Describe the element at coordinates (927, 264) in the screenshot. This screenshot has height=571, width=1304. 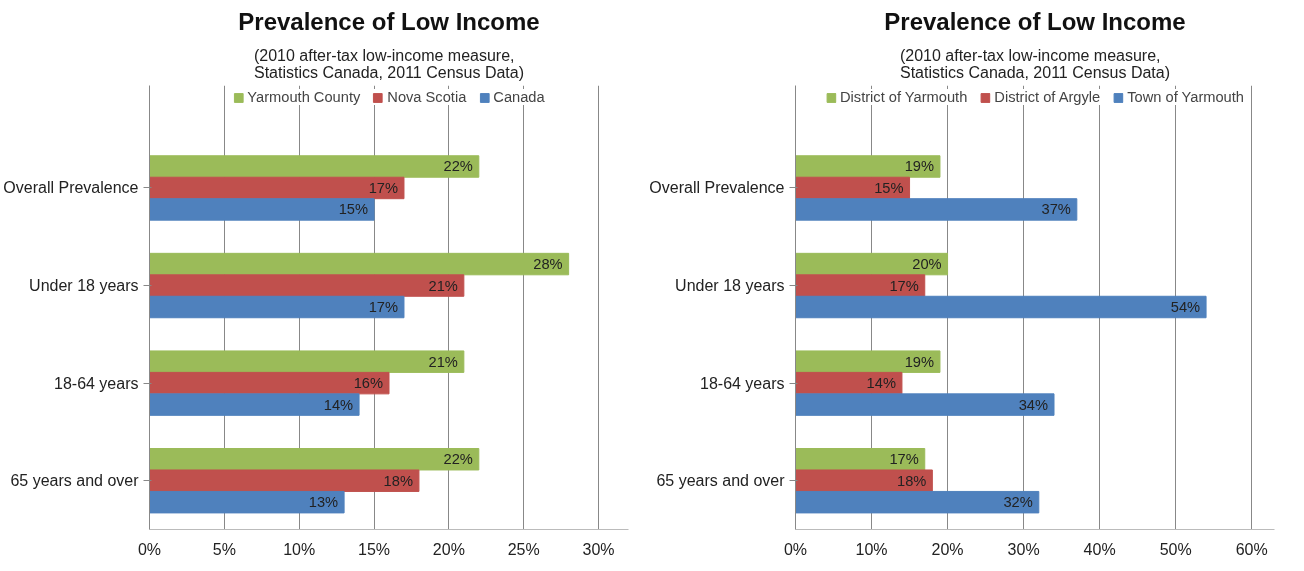
I see `data-label: 20%` at that location.